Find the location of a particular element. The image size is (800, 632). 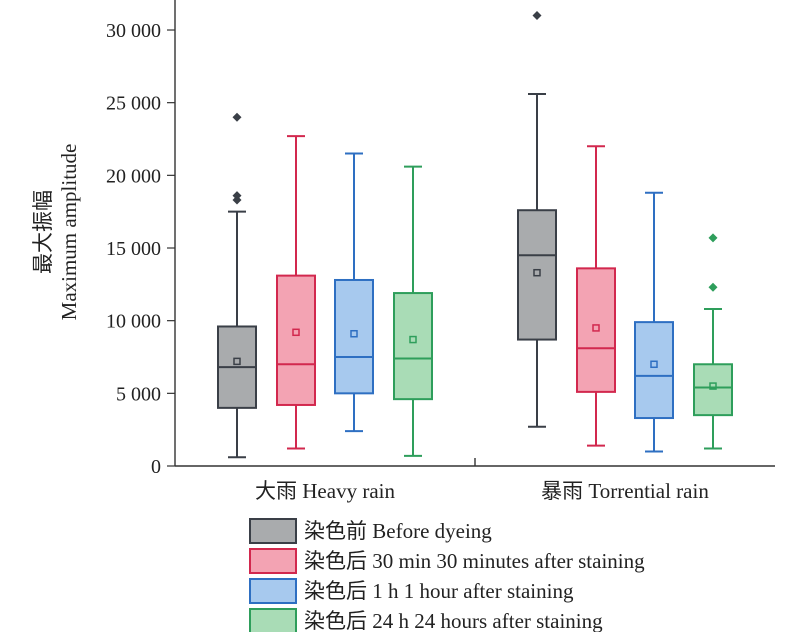

legend-label: 染色后 1 h 1 hour after staining is located at coordinates (439, 591).